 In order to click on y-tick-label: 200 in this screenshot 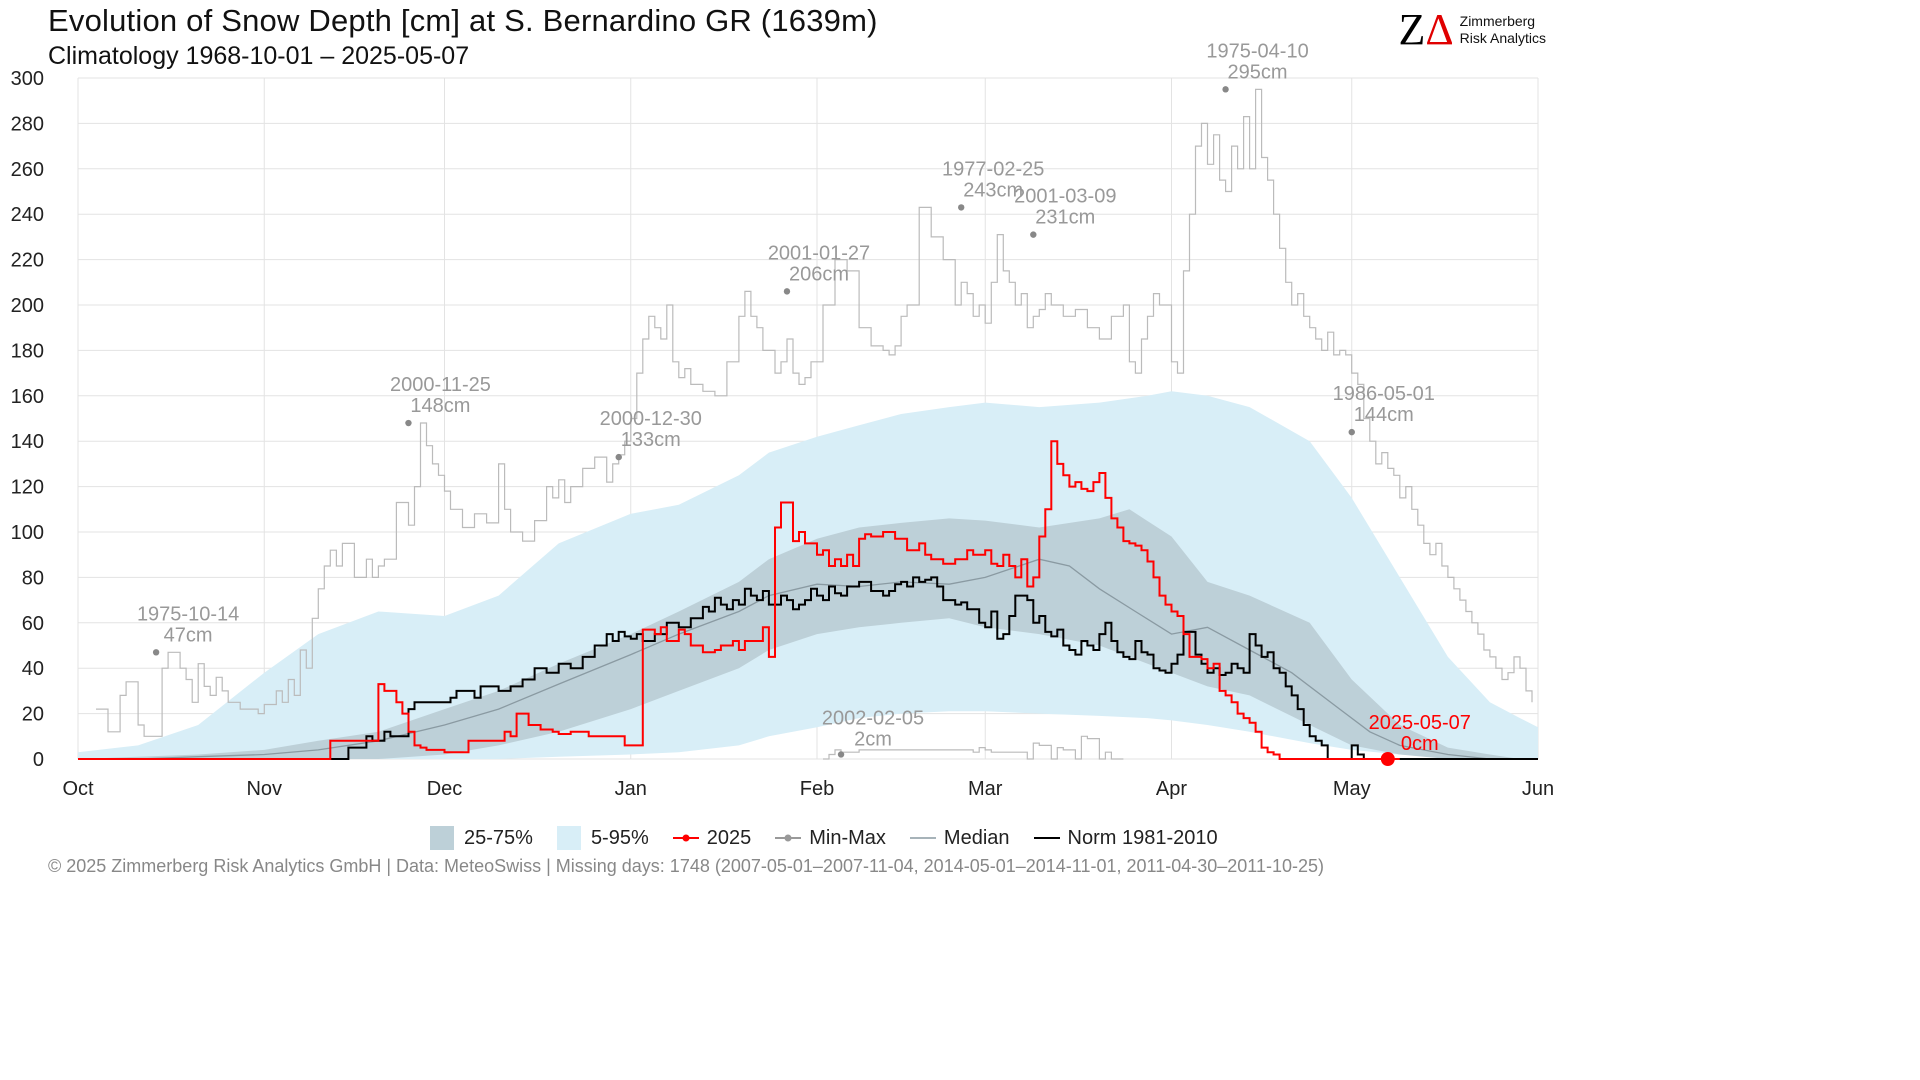, I will do `click(27, 306)`.